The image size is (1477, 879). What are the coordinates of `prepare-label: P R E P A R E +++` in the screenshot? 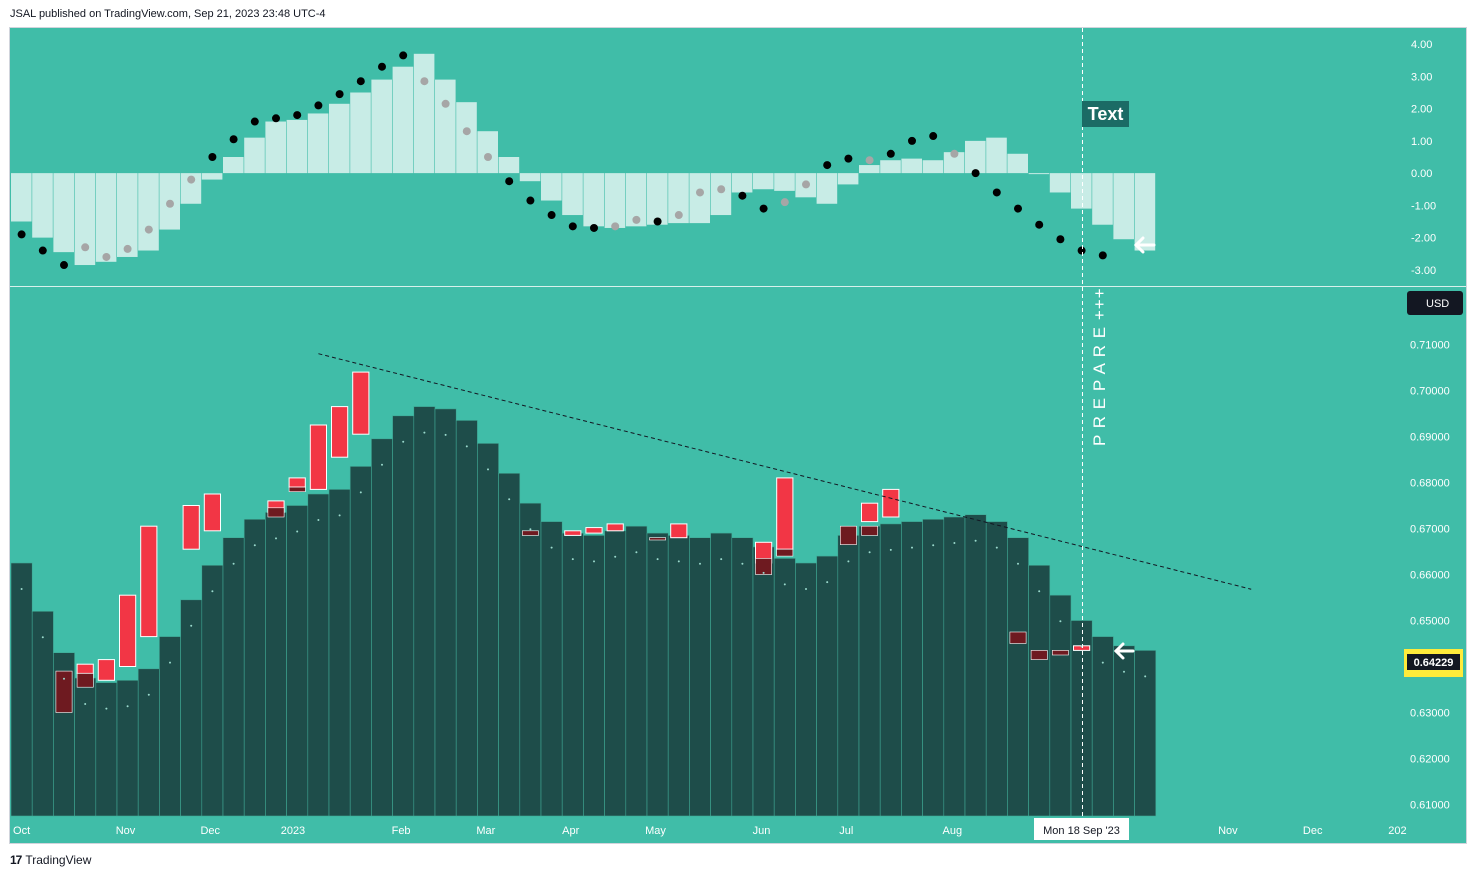 It's located at (1099, 366).